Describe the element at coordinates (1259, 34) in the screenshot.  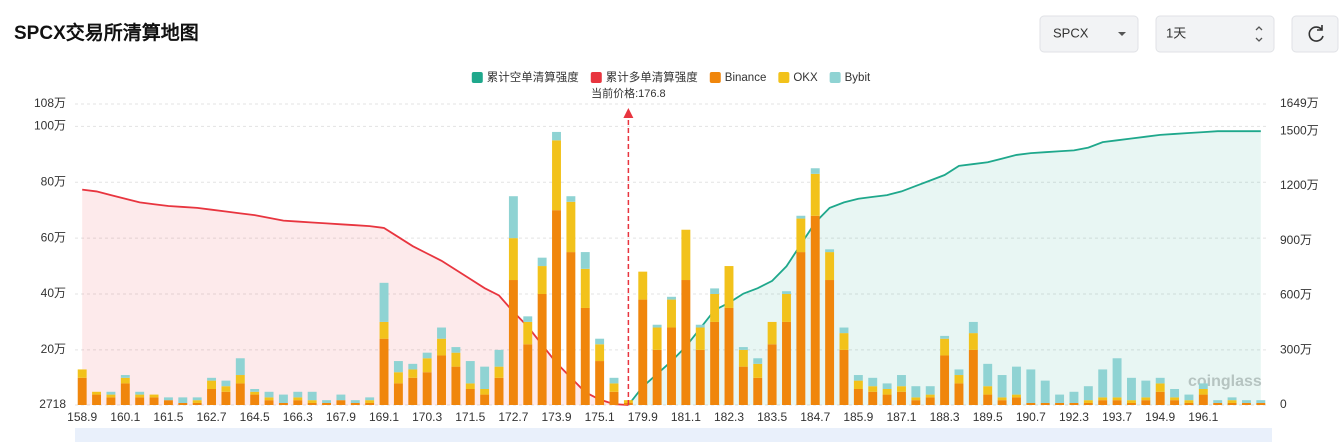
I see `updown-icon` at that location.